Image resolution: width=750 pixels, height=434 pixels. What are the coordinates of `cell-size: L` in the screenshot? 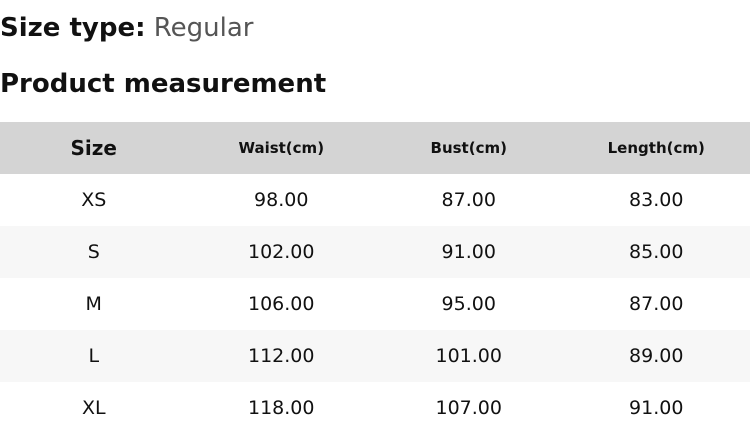 It's located at (94, 356).